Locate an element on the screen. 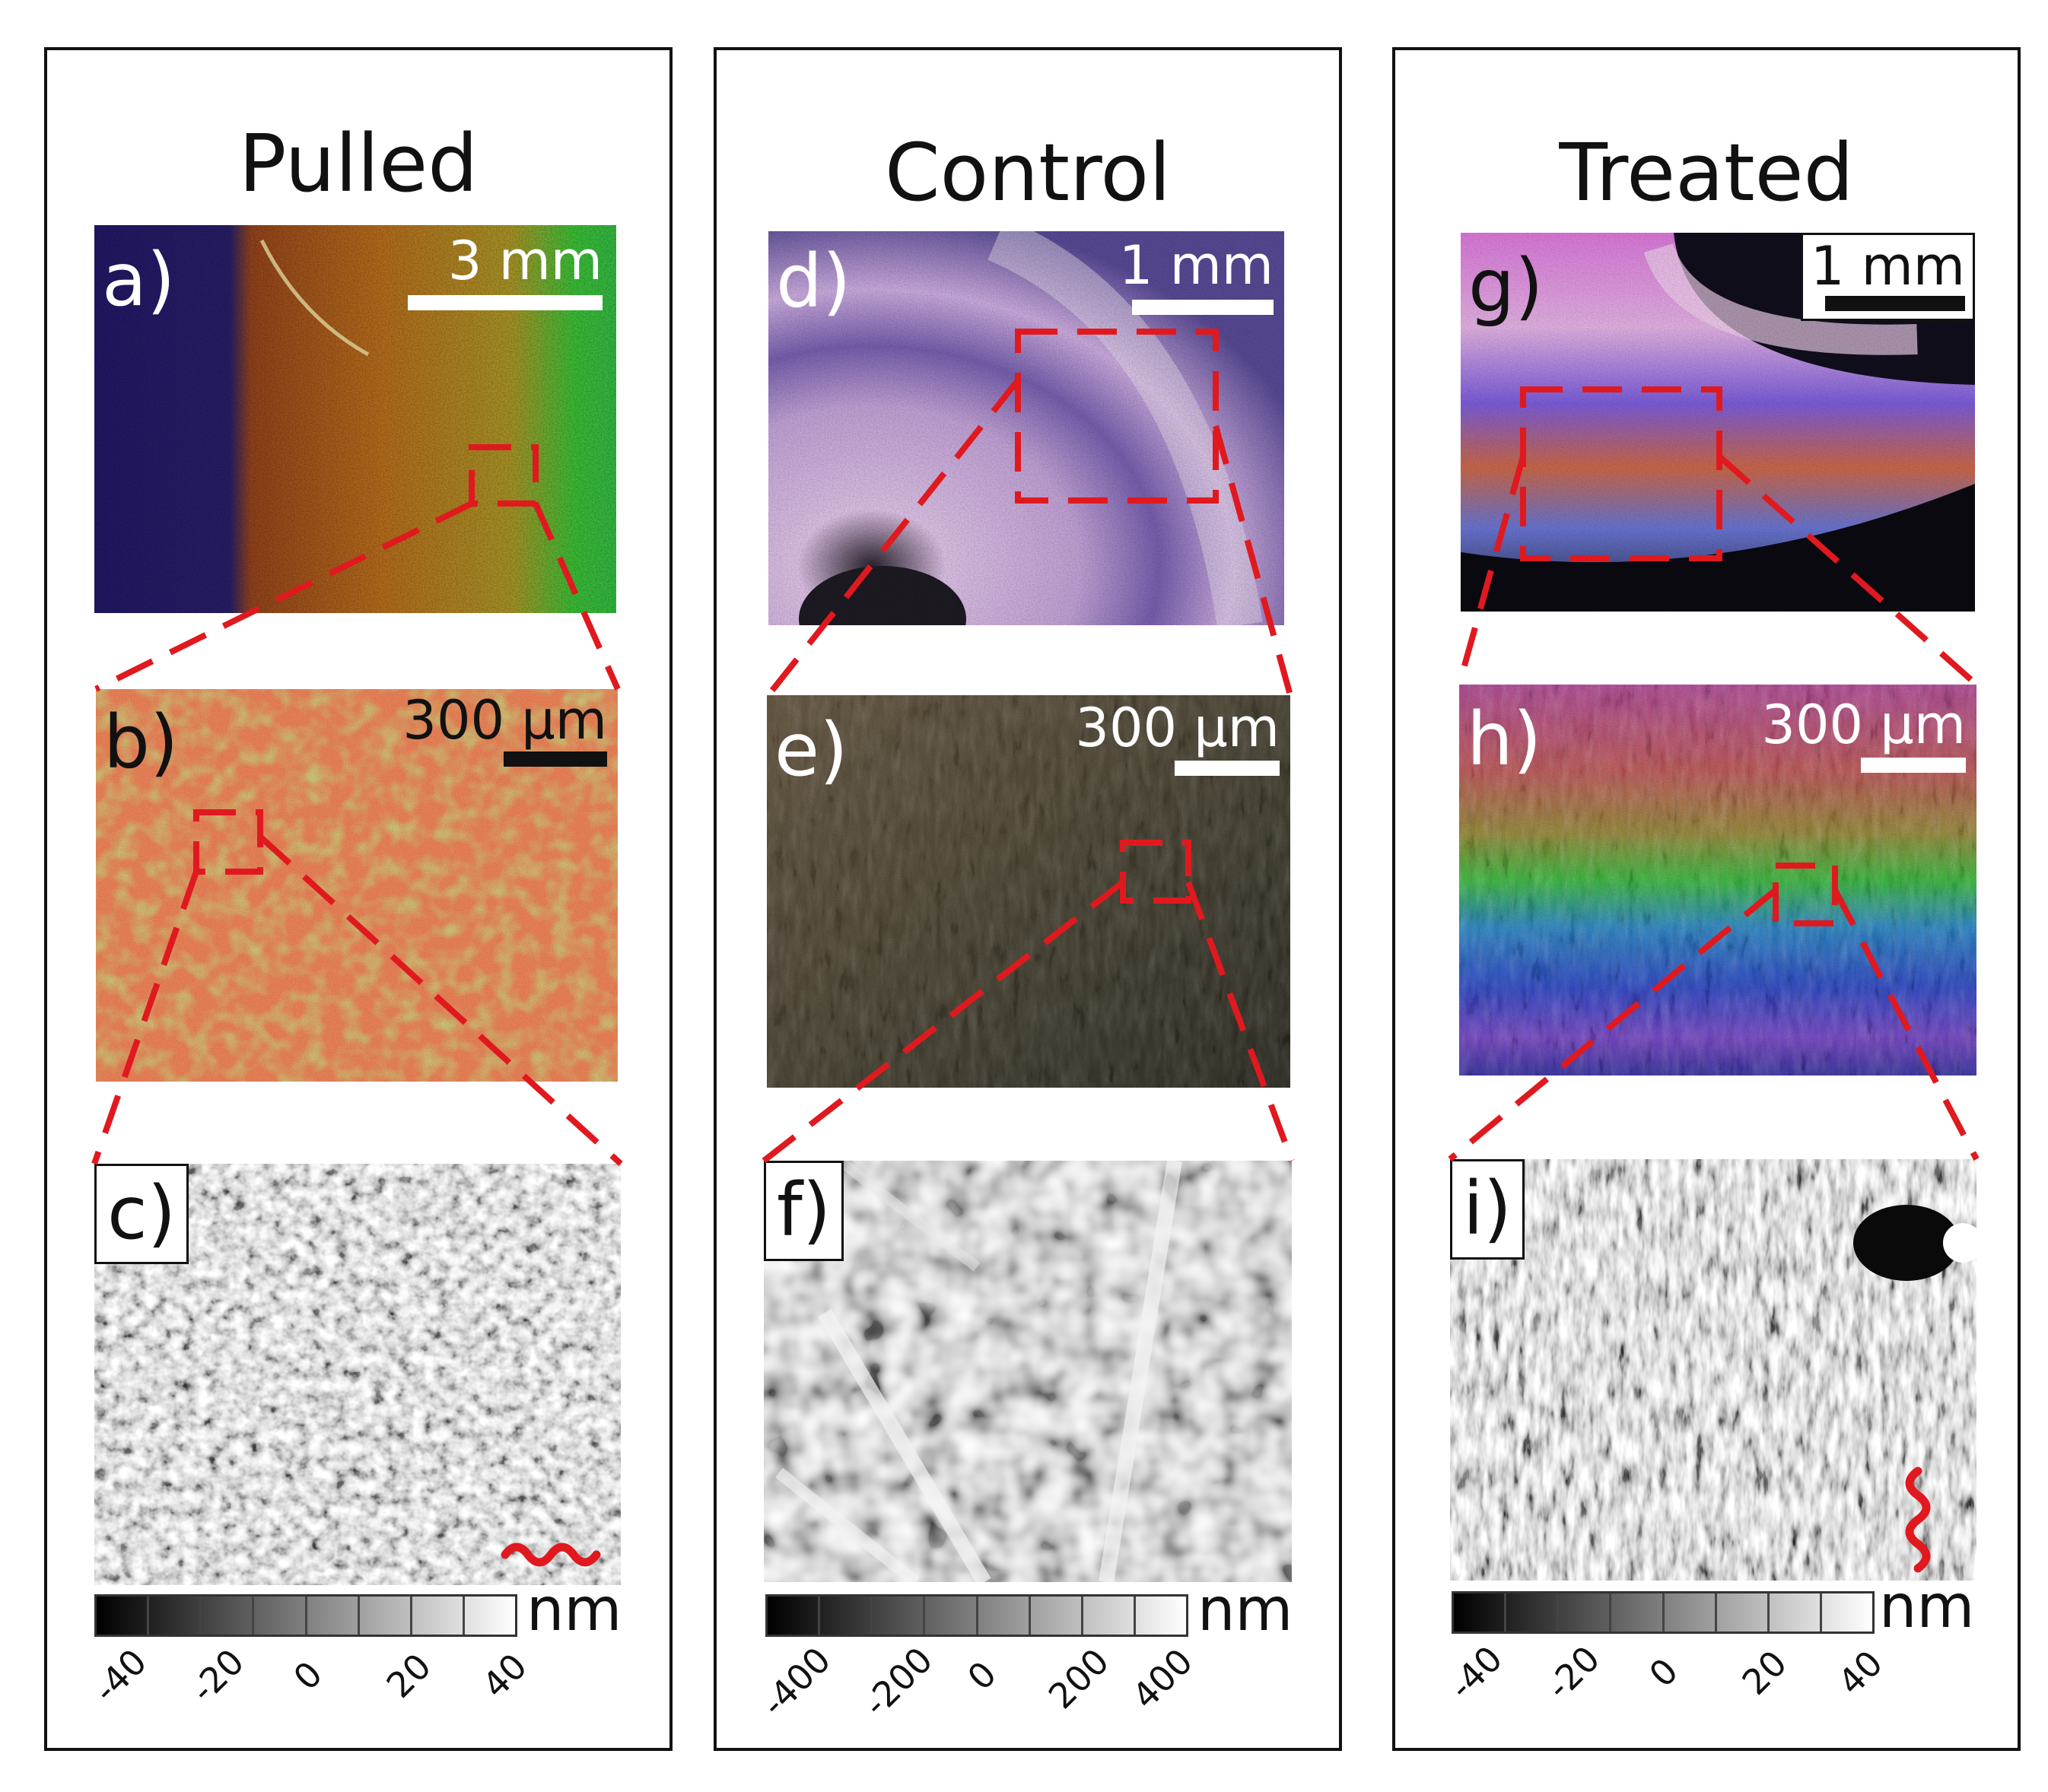 This screenshot has height=1792, width=2048. panel-i-afm-image: i) is located at coordinates (1713, 1370).